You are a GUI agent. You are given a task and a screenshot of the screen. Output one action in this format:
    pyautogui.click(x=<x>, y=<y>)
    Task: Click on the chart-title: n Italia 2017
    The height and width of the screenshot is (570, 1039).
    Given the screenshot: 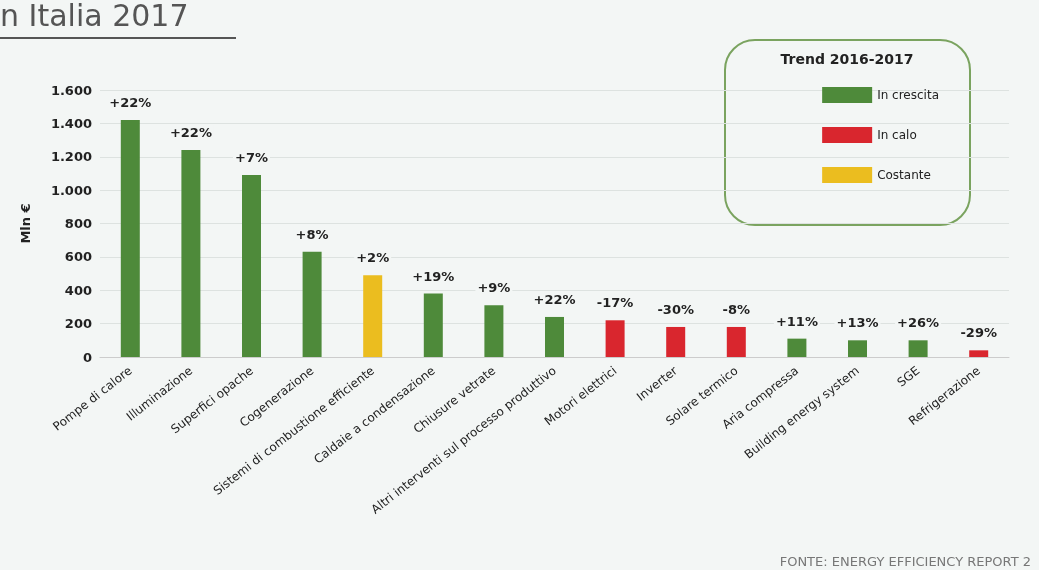 What is the action you would take?
    pyautogui.click(x=94, y=16)
    